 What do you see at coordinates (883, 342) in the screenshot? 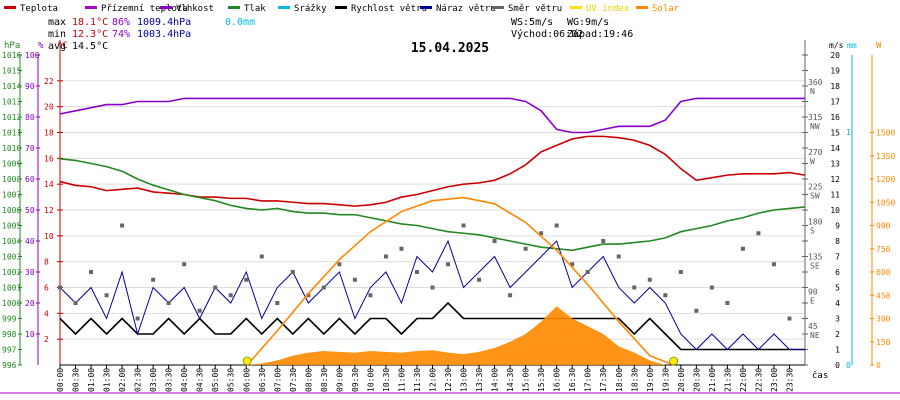
I see `w-tick-label: 150` at bounding box center [883, 342].